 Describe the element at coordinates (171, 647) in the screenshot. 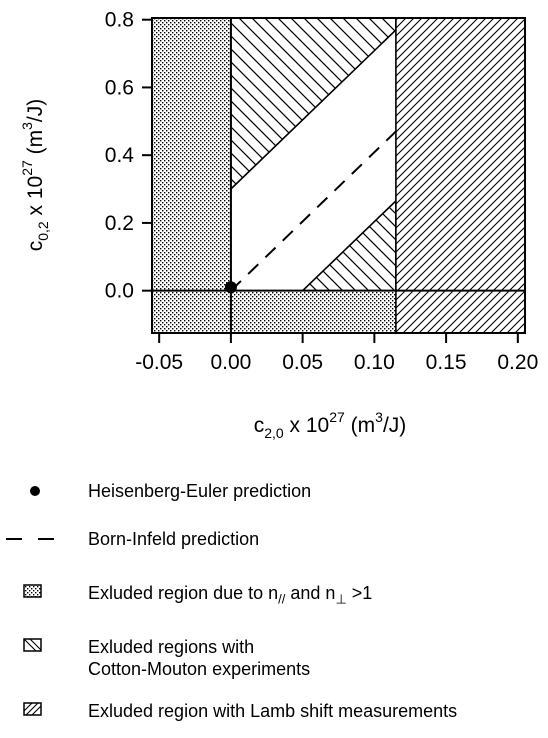

I see `legend-label-line1: Exluded regions with` at that location.